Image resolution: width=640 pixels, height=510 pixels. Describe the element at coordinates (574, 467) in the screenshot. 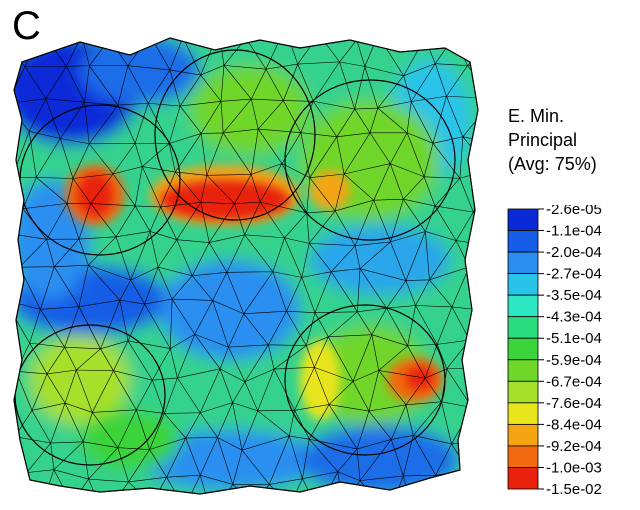

I see `legend-label-13: -1.0e-03` at that location.